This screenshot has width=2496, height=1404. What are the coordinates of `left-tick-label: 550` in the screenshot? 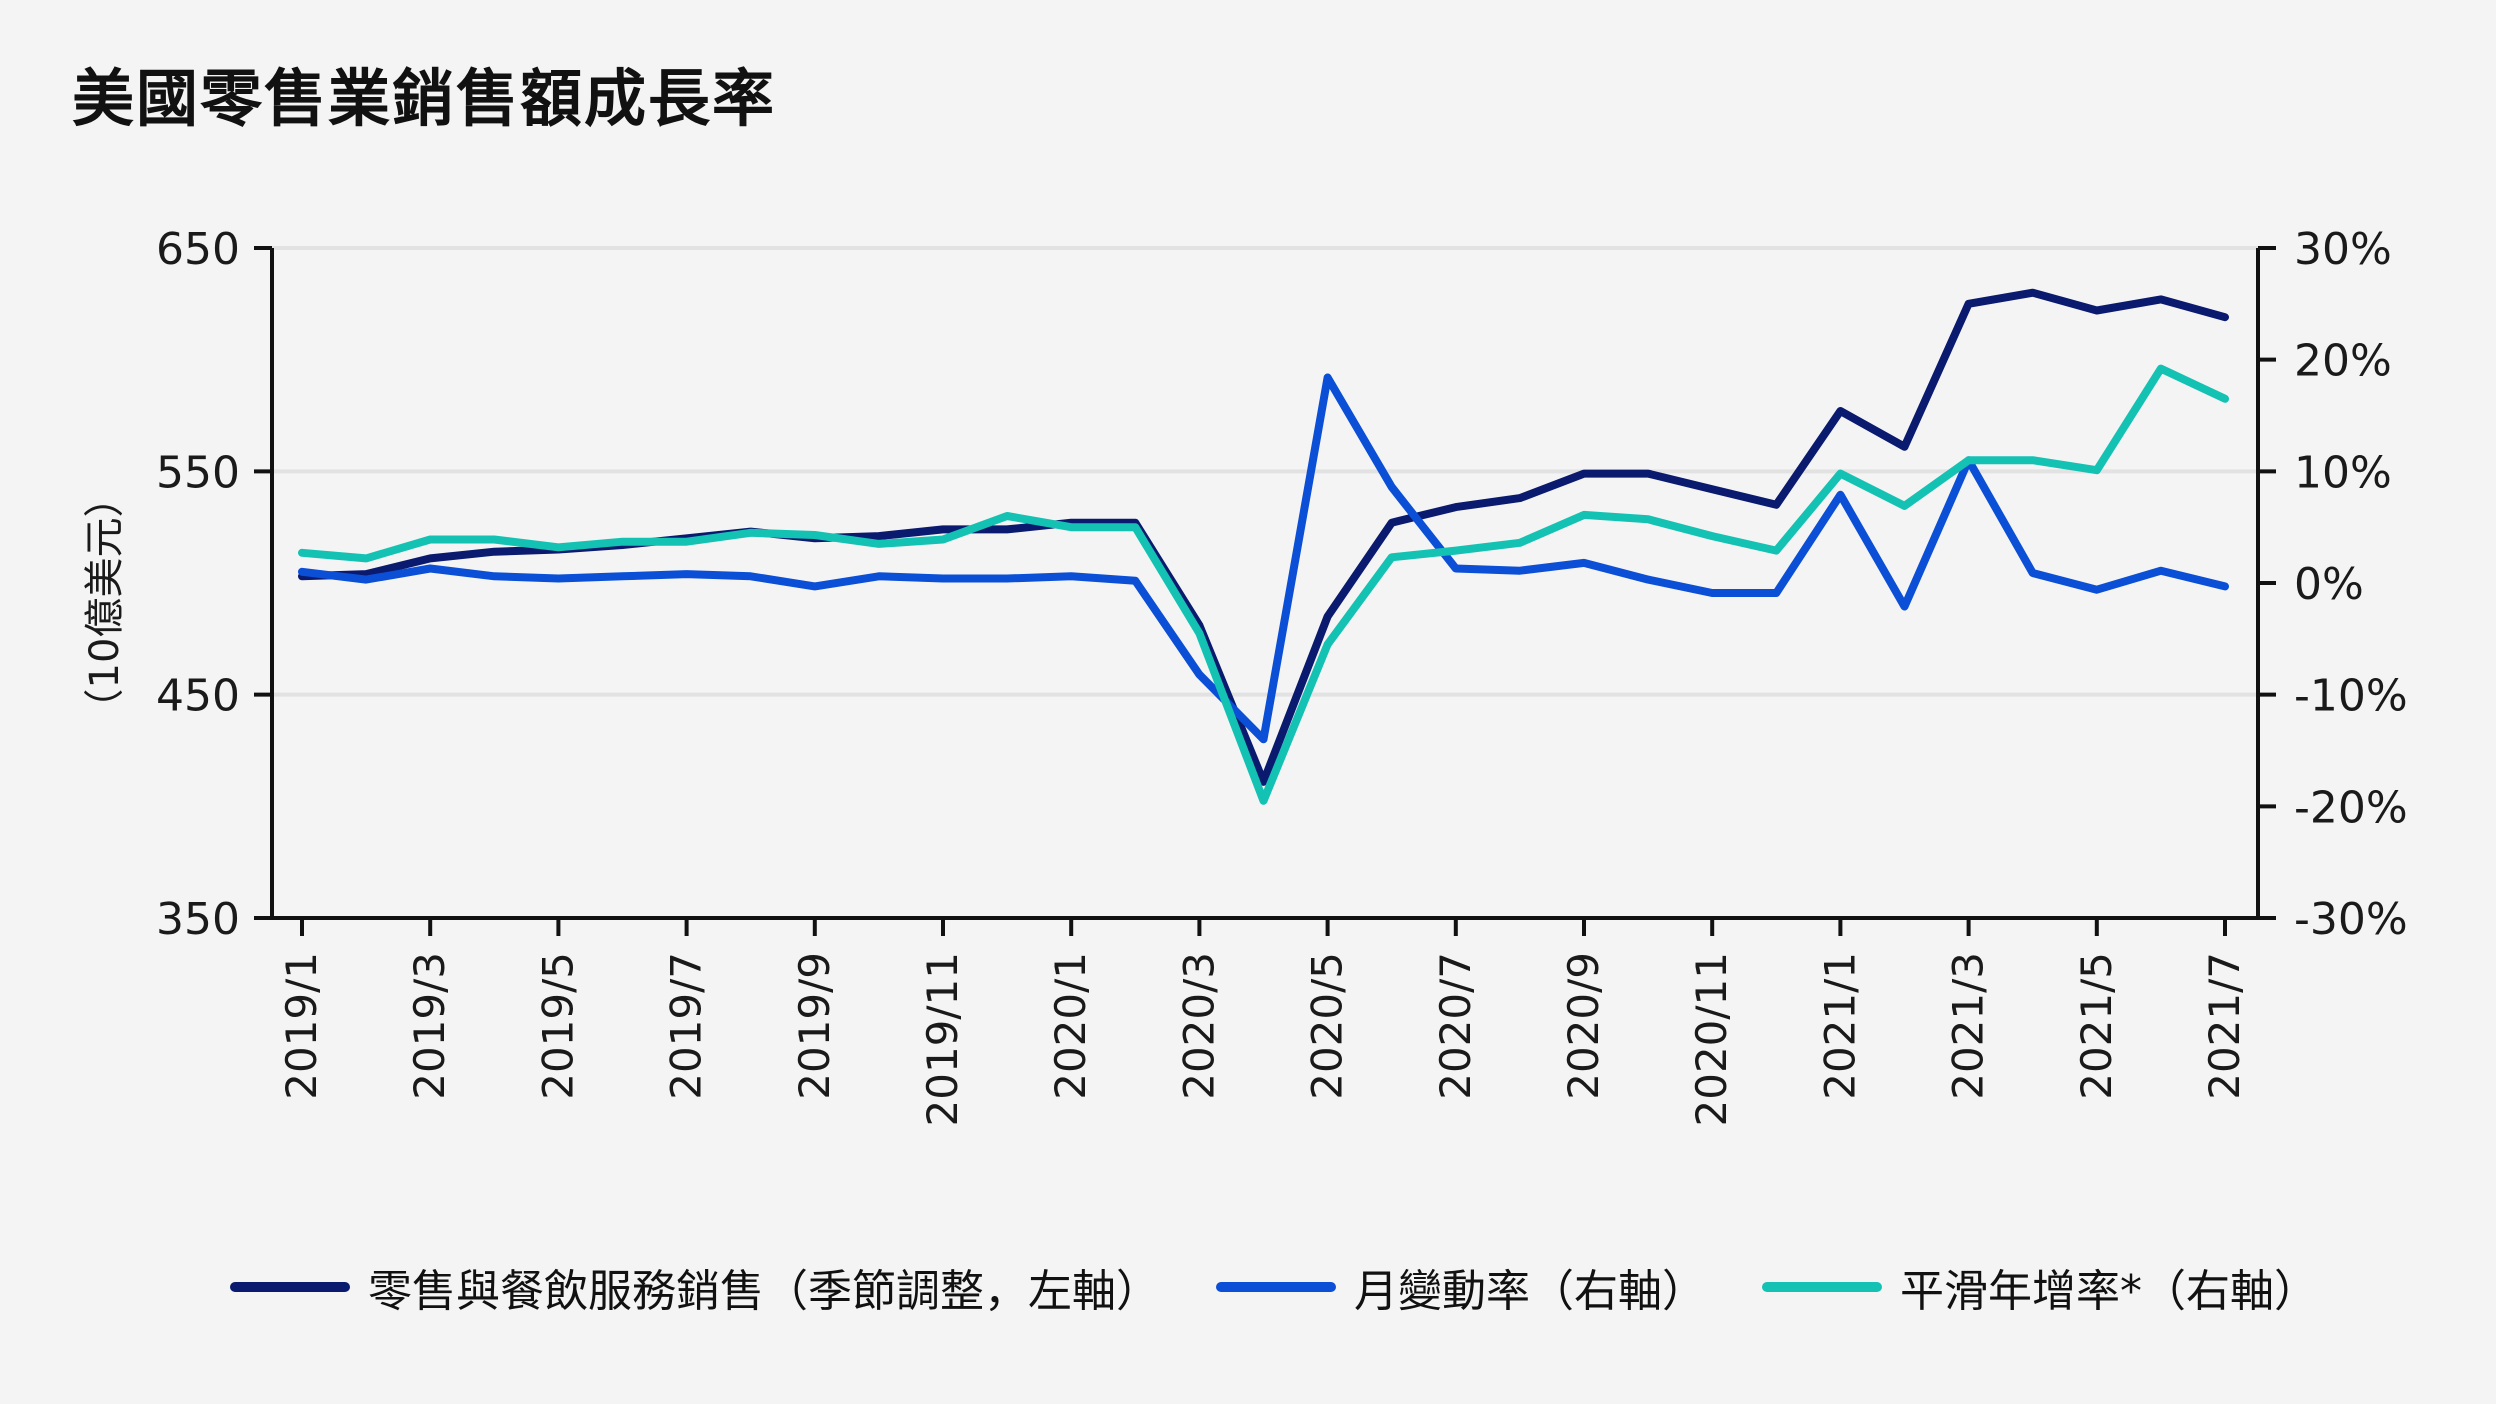 It's located at (198, 472).